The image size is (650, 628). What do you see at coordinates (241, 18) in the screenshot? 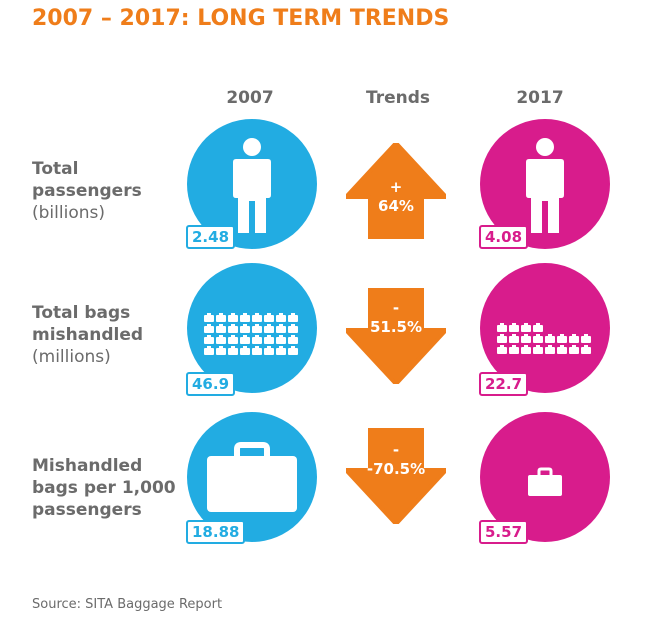
I see `page-title: 2007 – 2017: LONG TERM TRENDS` at bounding box center [241, 18].